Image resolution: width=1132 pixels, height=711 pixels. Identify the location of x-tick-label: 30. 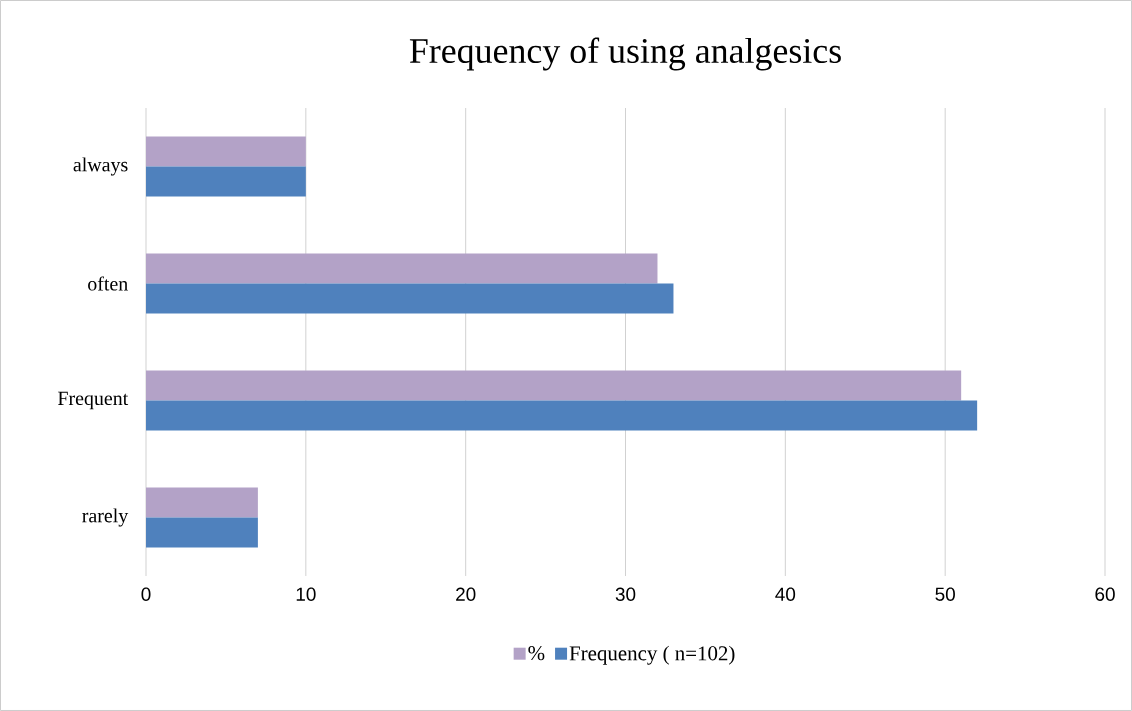
(625, 594).